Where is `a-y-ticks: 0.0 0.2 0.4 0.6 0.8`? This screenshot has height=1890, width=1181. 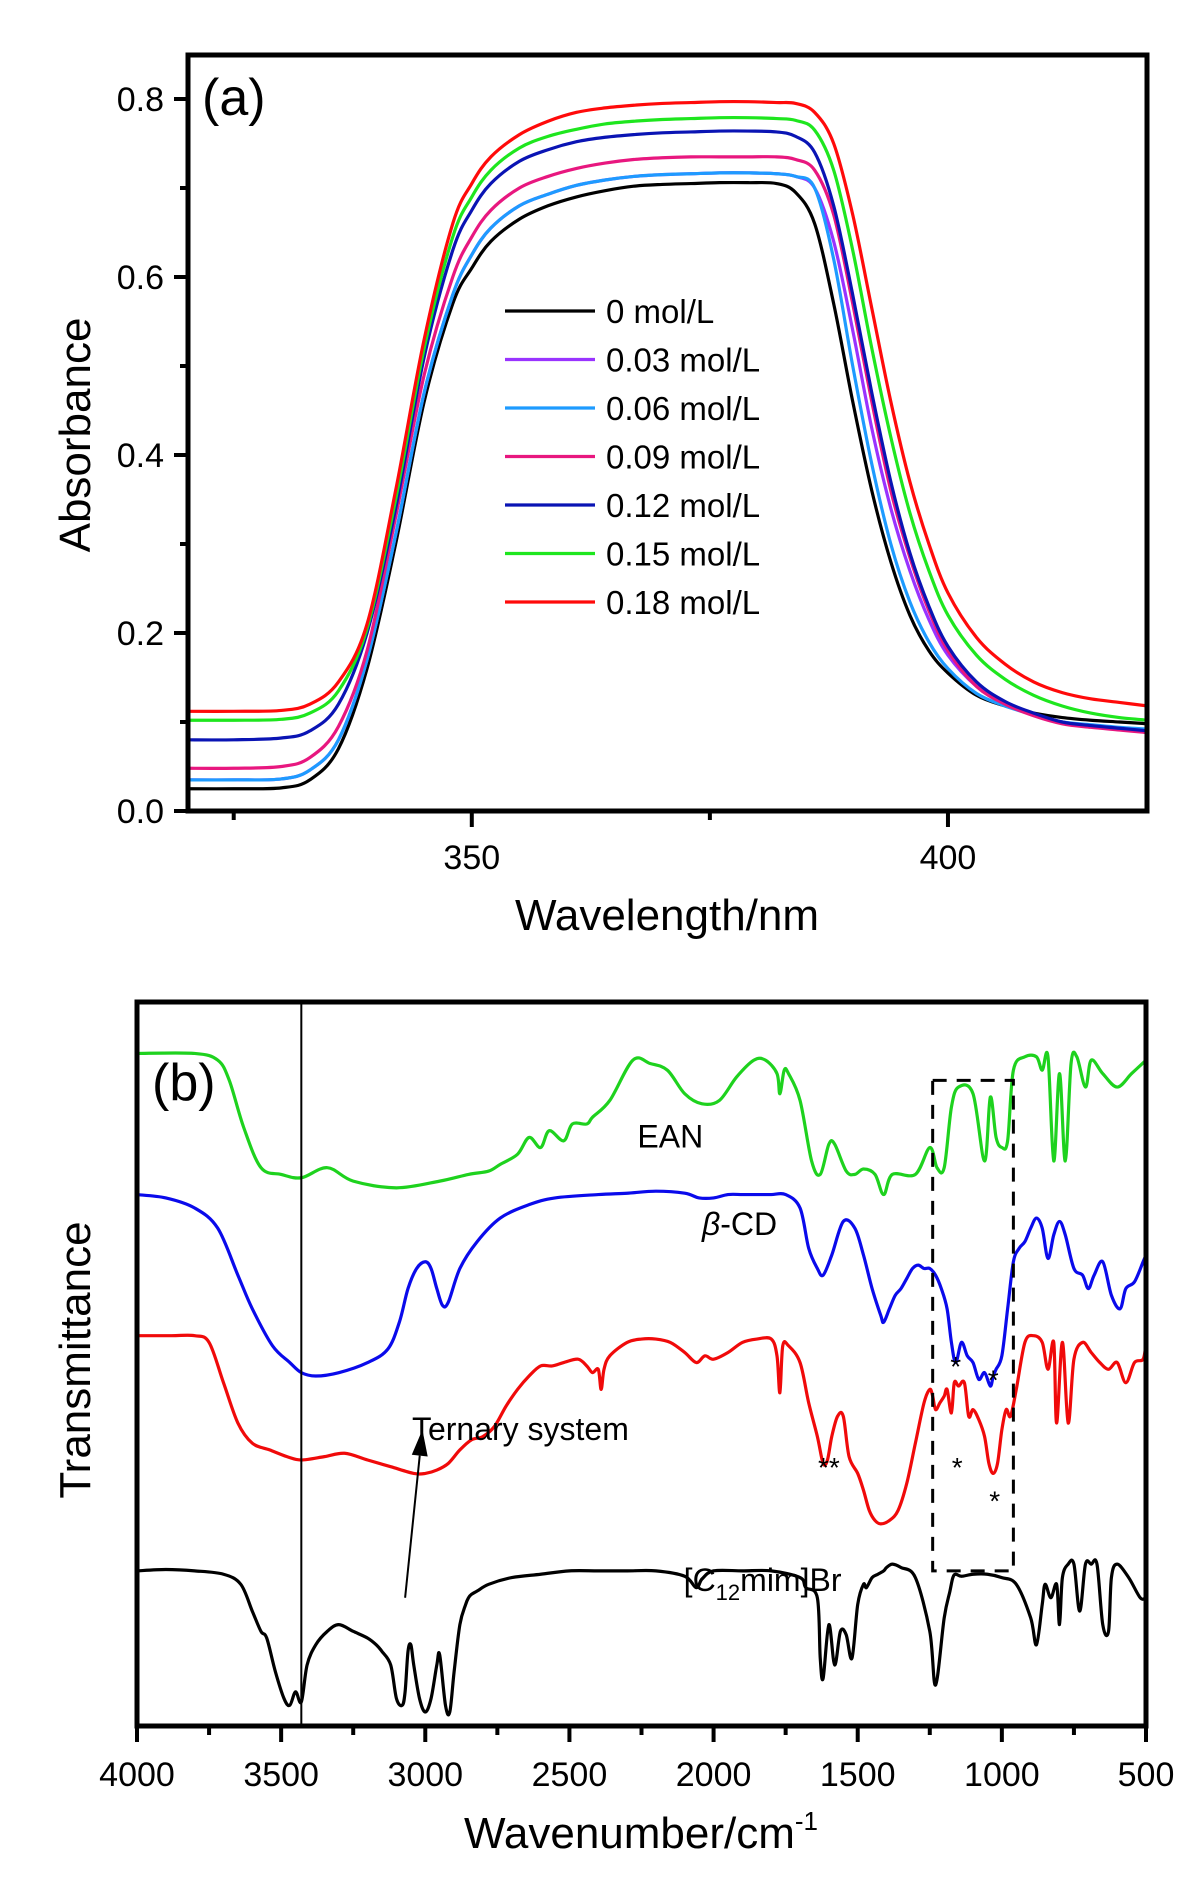 a-y-ticks: 0.0 0.2 0.4 0.6 0.8 is located at coordinates (152, 456).